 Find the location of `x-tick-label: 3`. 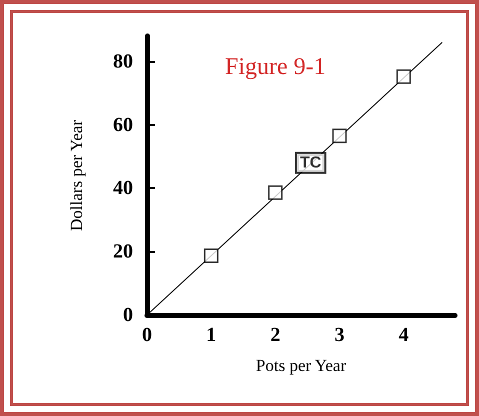

x-tick-label: 3 is located at coordinates (339, 335).